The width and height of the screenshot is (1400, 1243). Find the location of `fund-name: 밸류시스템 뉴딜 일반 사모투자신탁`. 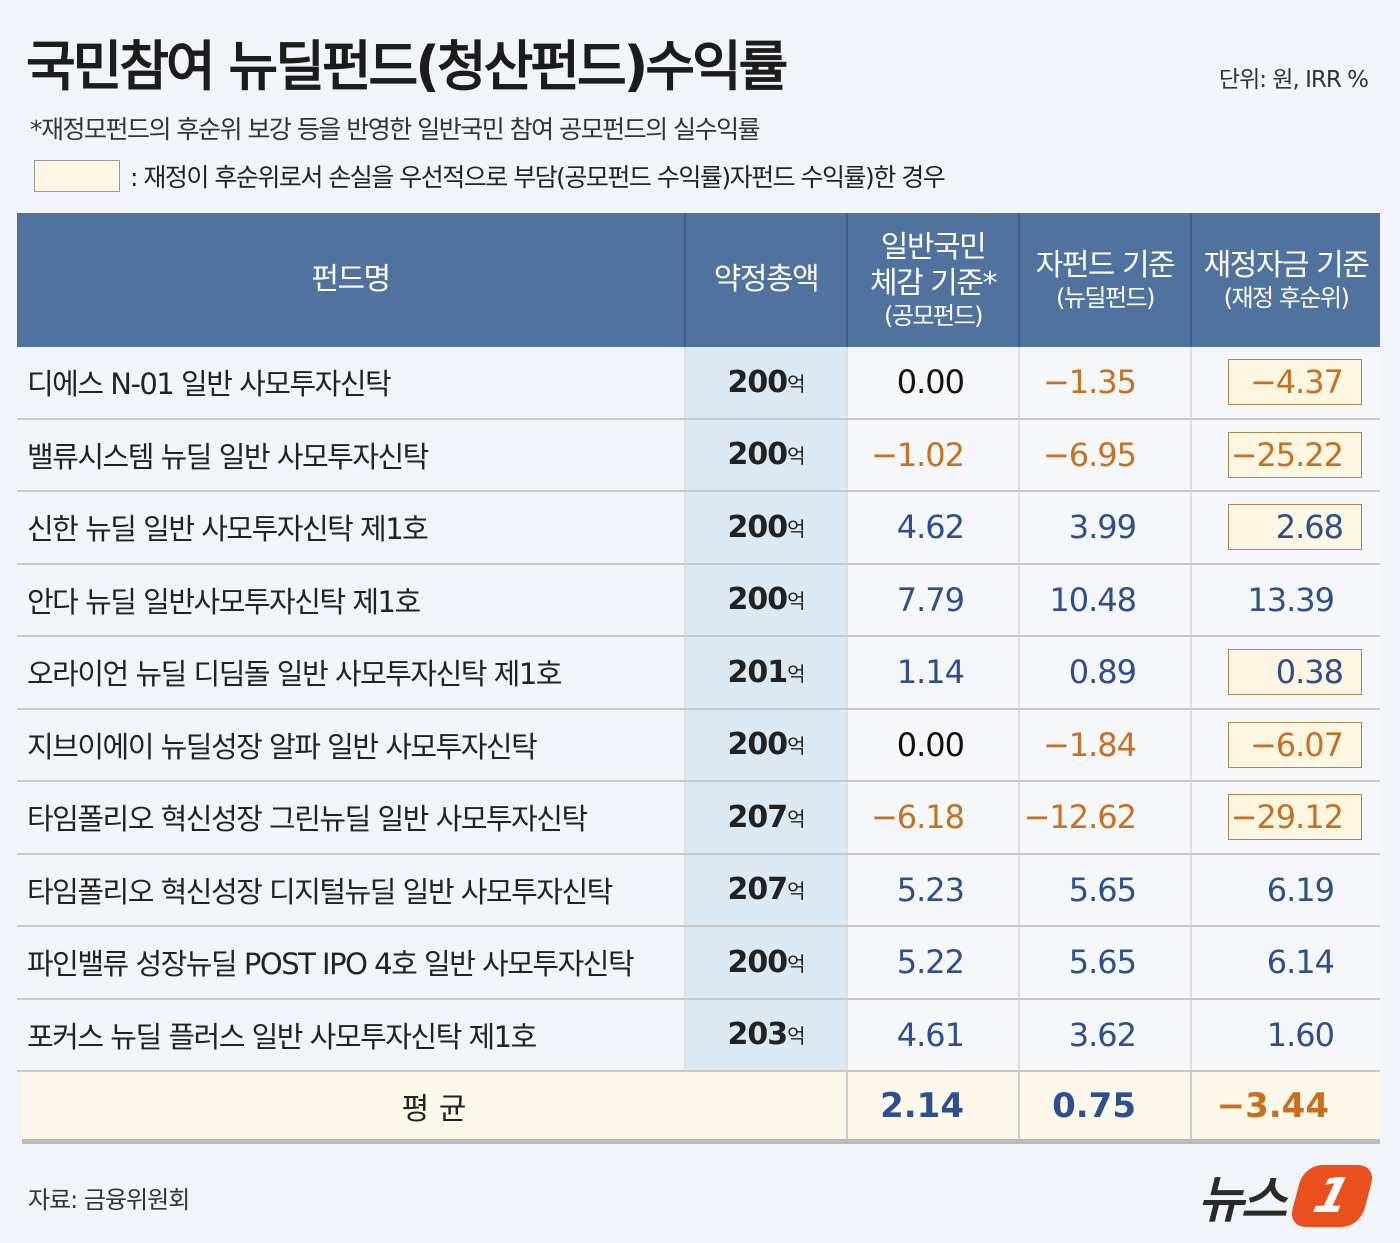

fund-name: 밸류시스템 뉴딜 일반 사모투자신탁 is located at coordinates (351, 454).